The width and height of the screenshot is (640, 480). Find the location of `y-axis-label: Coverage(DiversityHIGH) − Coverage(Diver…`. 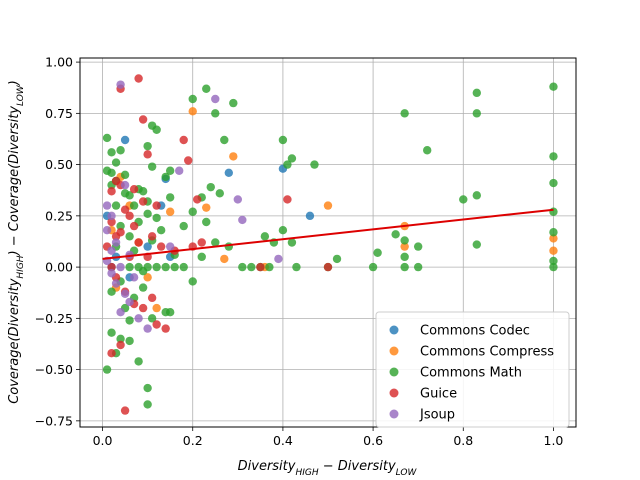

y-axis-label: Coverage(DiversityHIGH) − Coverage(Diver… is located at coordinates (16, 242).